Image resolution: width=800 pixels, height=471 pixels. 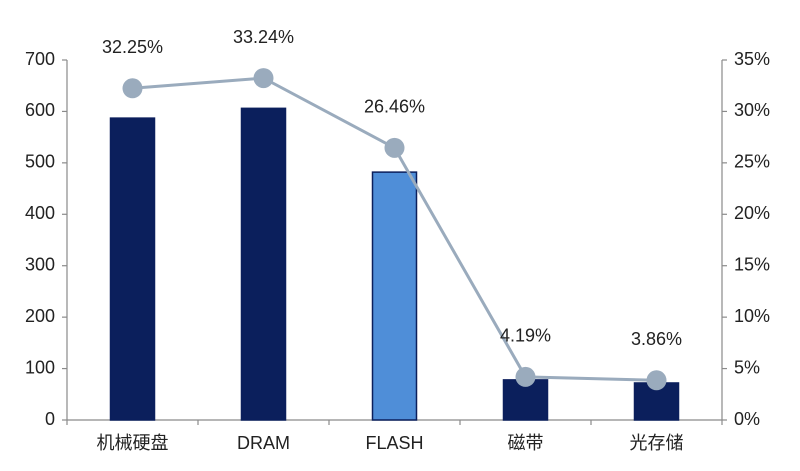 What do you see at coordinates (263, 443) in the screenshot?
I see `x-tick-label: DRAM` at bounding box center [263, 443].